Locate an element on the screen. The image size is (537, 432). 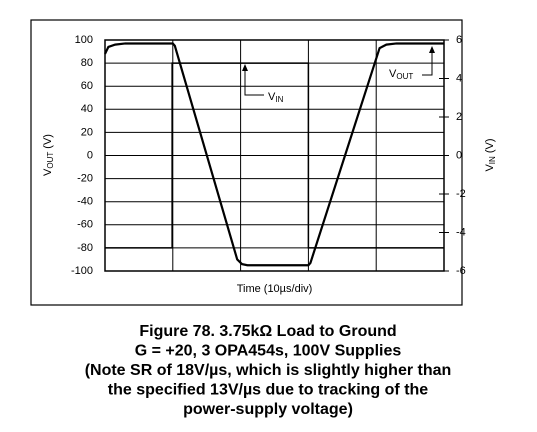
legend-label: VIN is located at coordinates (276, 97).